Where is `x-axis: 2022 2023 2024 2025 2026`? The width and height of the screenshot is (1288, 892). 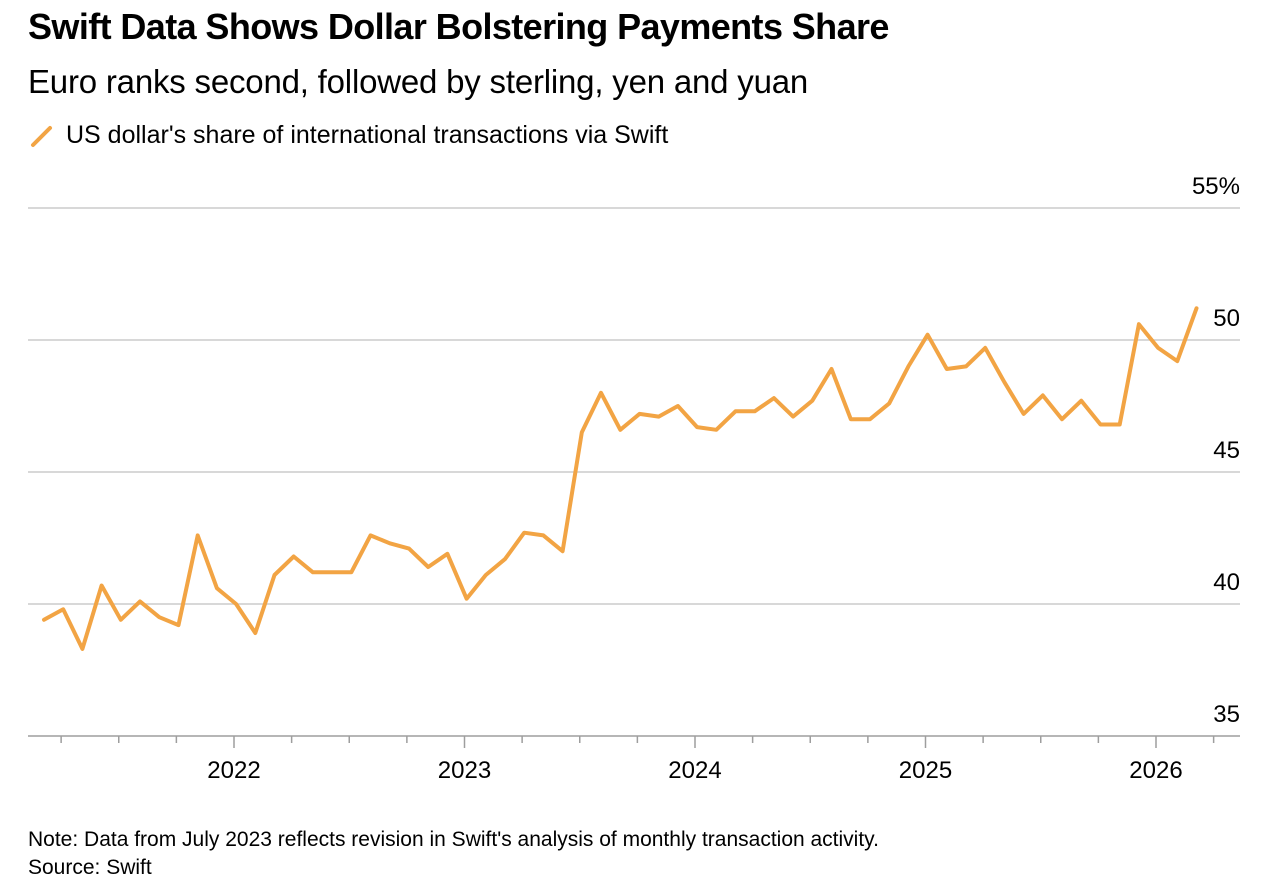 x-axis: 2022 2023 2024 2025 2026 is located at coordinates (634, 759).